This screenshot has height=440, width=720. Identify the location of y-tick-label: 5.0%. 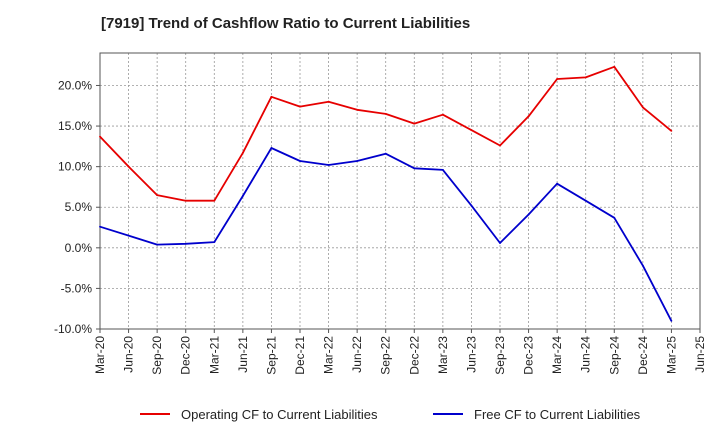
(79, 207).